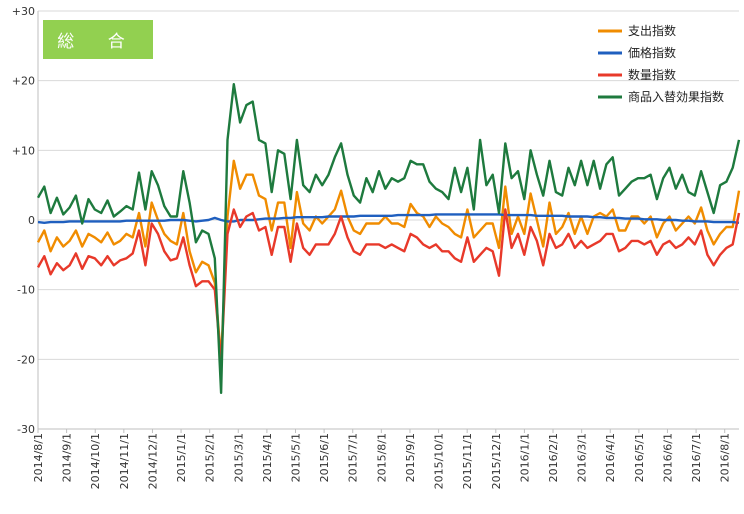 This screenshot has width=744, height=514. Describe the element at coordinates (582, 457) in the screenshot. I see `x-tick-label: 2016/3/1` at that location.